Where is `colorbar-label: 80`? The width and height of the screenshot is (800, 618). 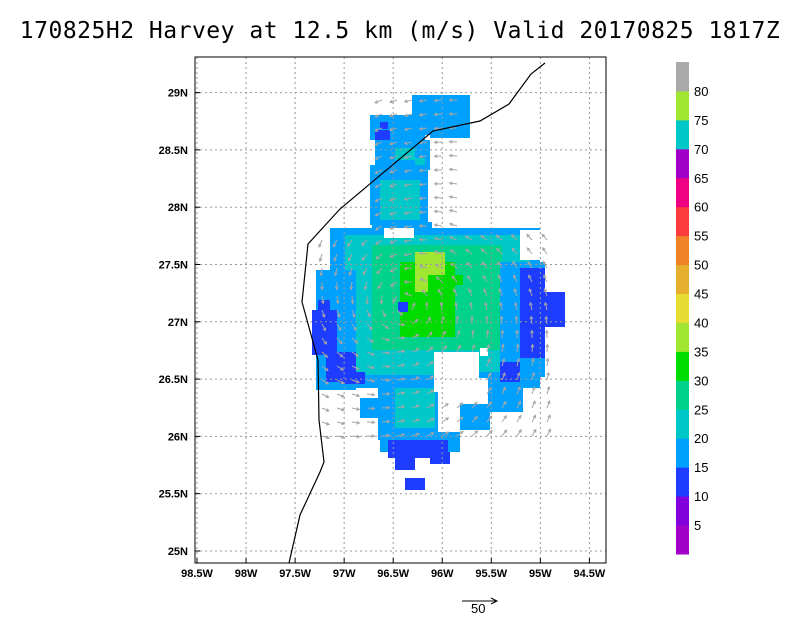 colorbar-label: 80 is located at coordinates (701, 91).